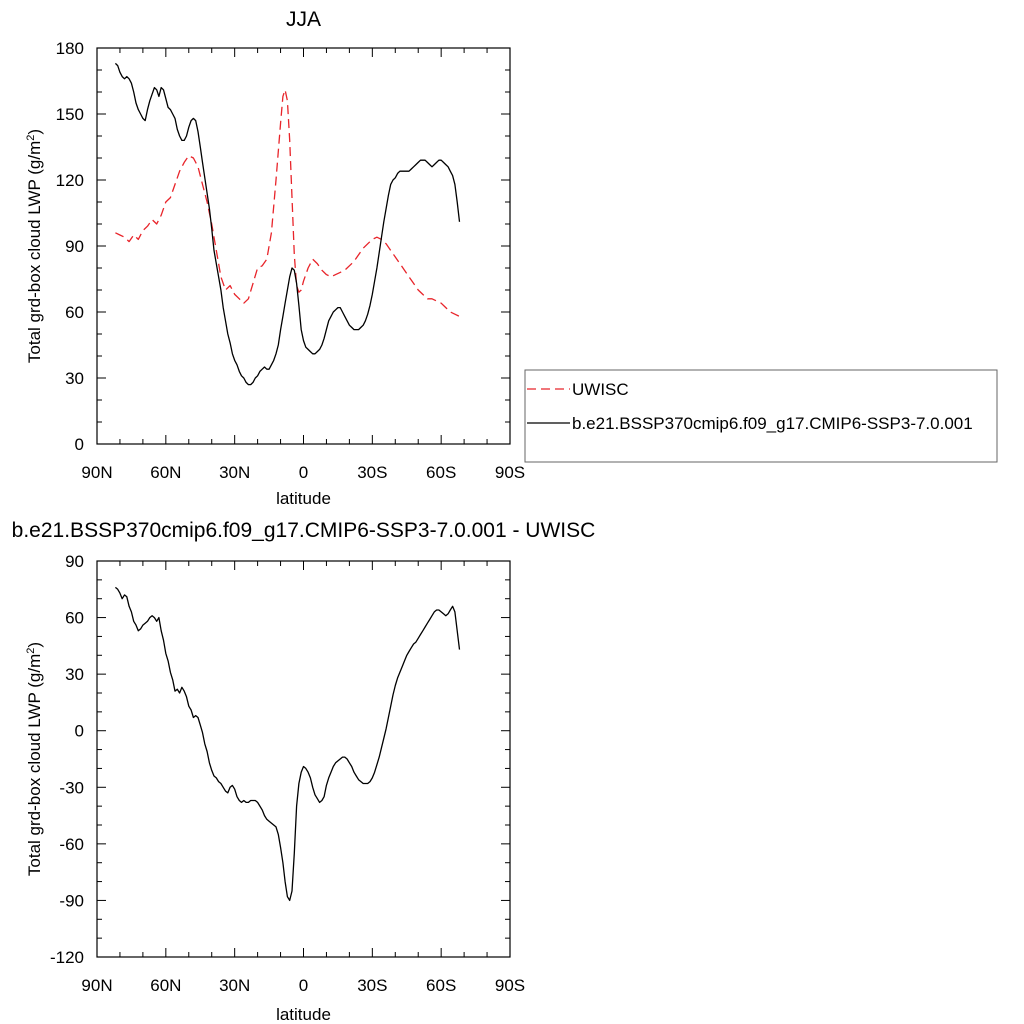  What do you see at coordinates (303, 19) in the screenshot?
I see `chart-title: JJA` at bounding box center [303, 19].